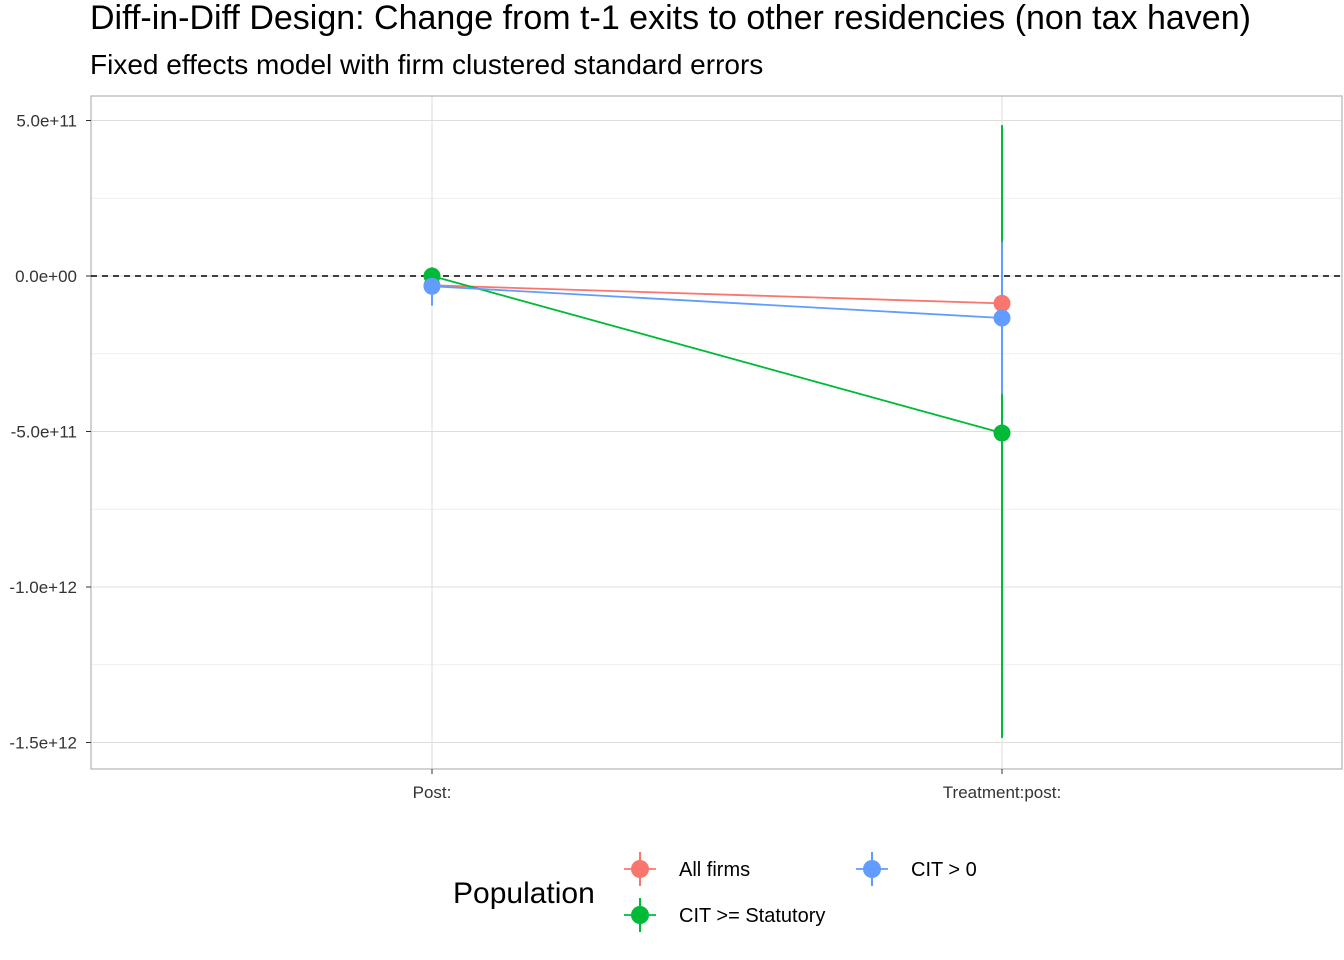 This screenshot has height=960, width=1344. Describe the element at coordinates (752, 916) in the screenshot. I see `legend-label: CIT >= Statutory` at that location.